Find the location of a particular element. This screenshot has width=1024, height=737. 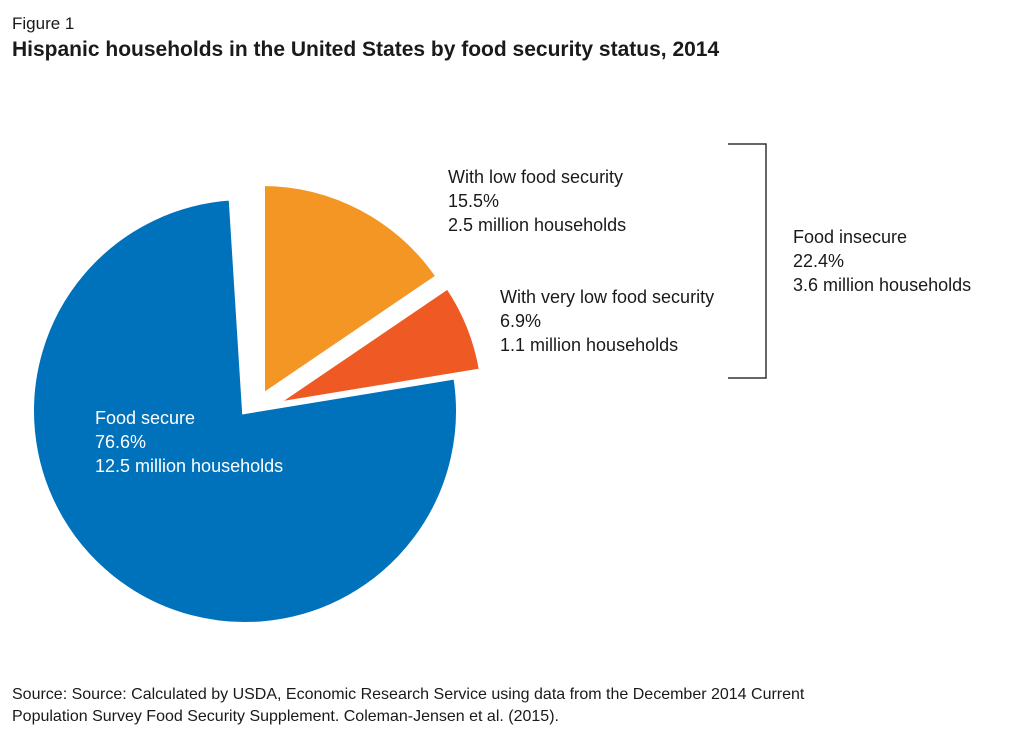

pie-slice-with-low-food-security is located at coordinates (351, 291).